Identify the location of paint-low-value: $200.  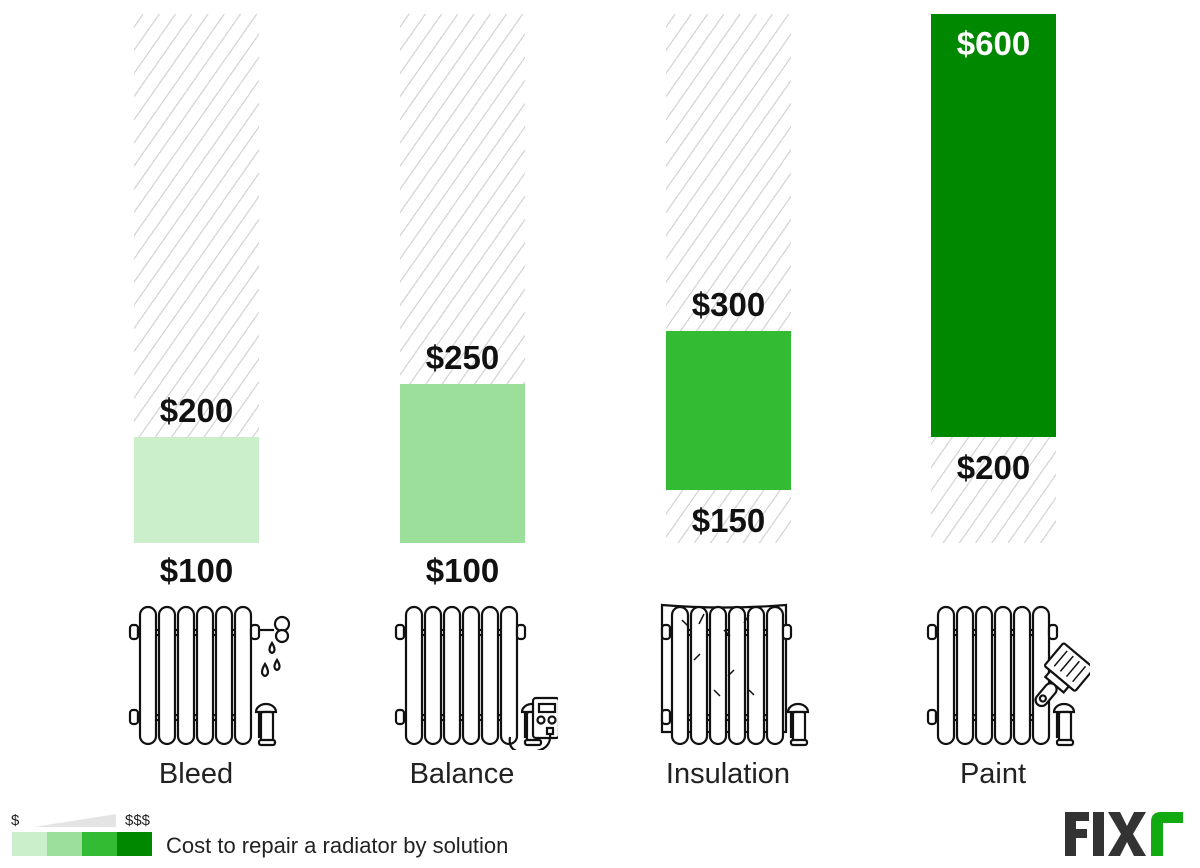
(993, 467).